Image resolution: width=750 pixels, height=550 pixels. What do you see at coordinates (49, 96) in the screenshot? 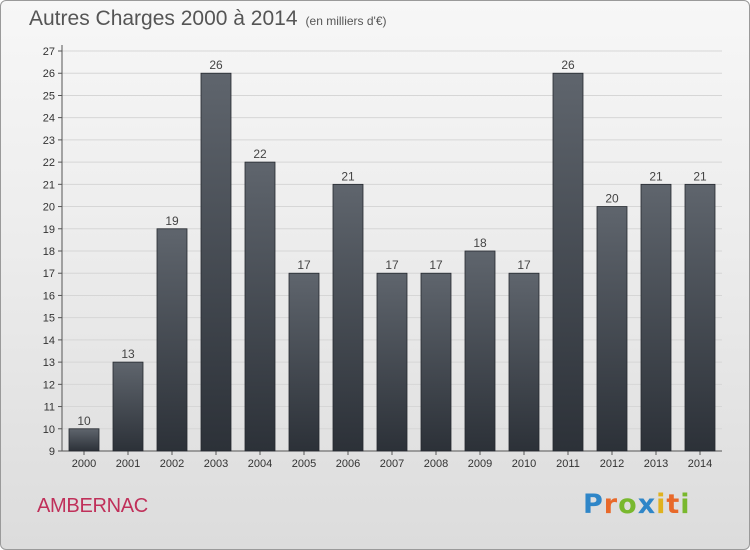
I see `y-tick-label: 25` at bounding box center [49, 96].